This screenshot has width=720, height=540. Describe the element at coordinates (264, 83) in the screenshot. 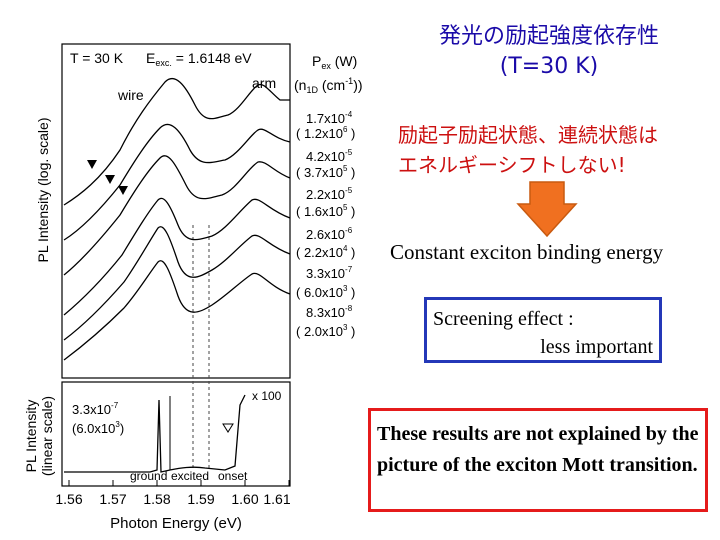

I see `arm-peak-label: arm` at that location.